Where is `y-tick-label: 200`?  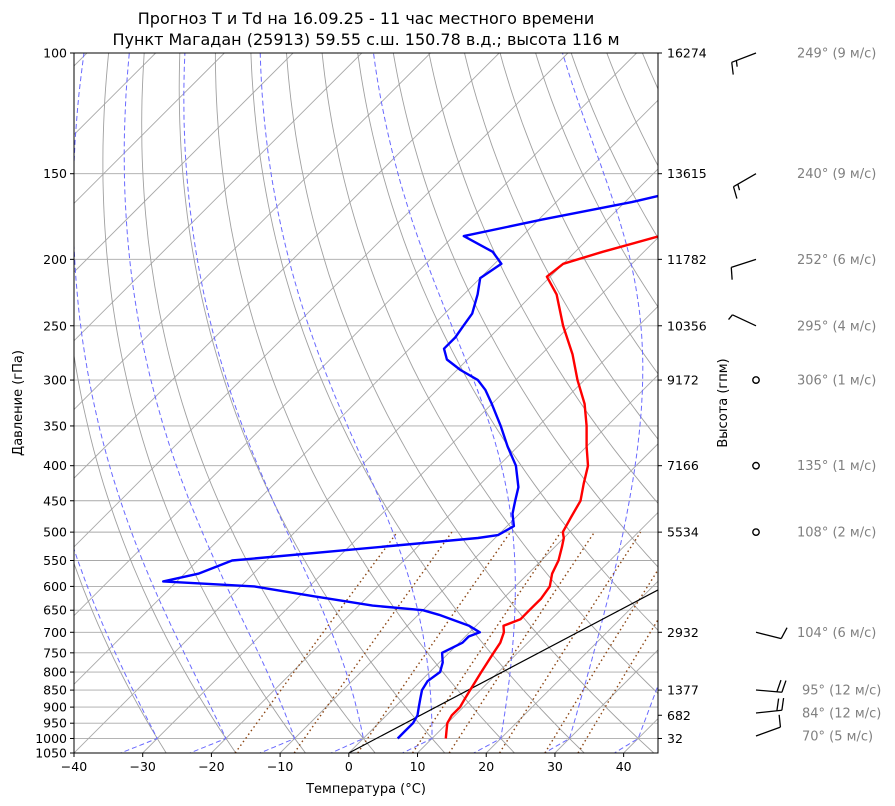
y-tick-label: 200 is located at coordinates (55, 259).